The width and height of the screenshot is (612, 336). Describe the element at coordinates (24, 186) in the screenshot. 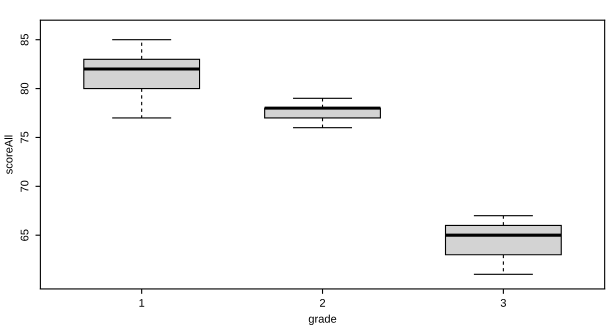

I see `y-tick-label: 70` at that location.